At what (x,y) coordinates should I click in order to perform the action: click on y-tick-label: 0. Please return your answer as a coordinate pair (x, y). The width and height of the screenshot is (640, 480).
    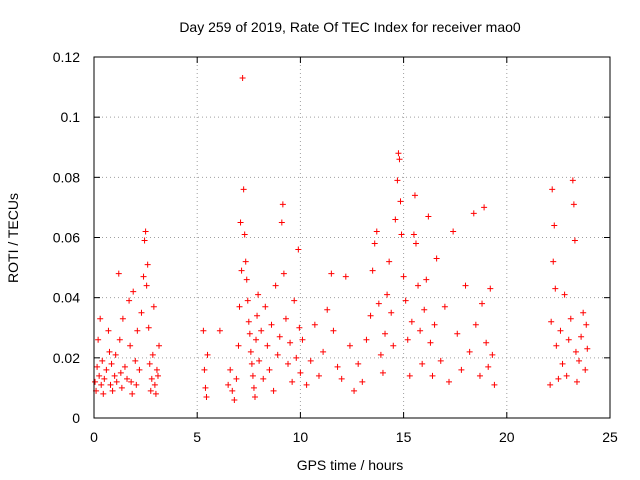
    Looking at the image, I should click on (76, 418).